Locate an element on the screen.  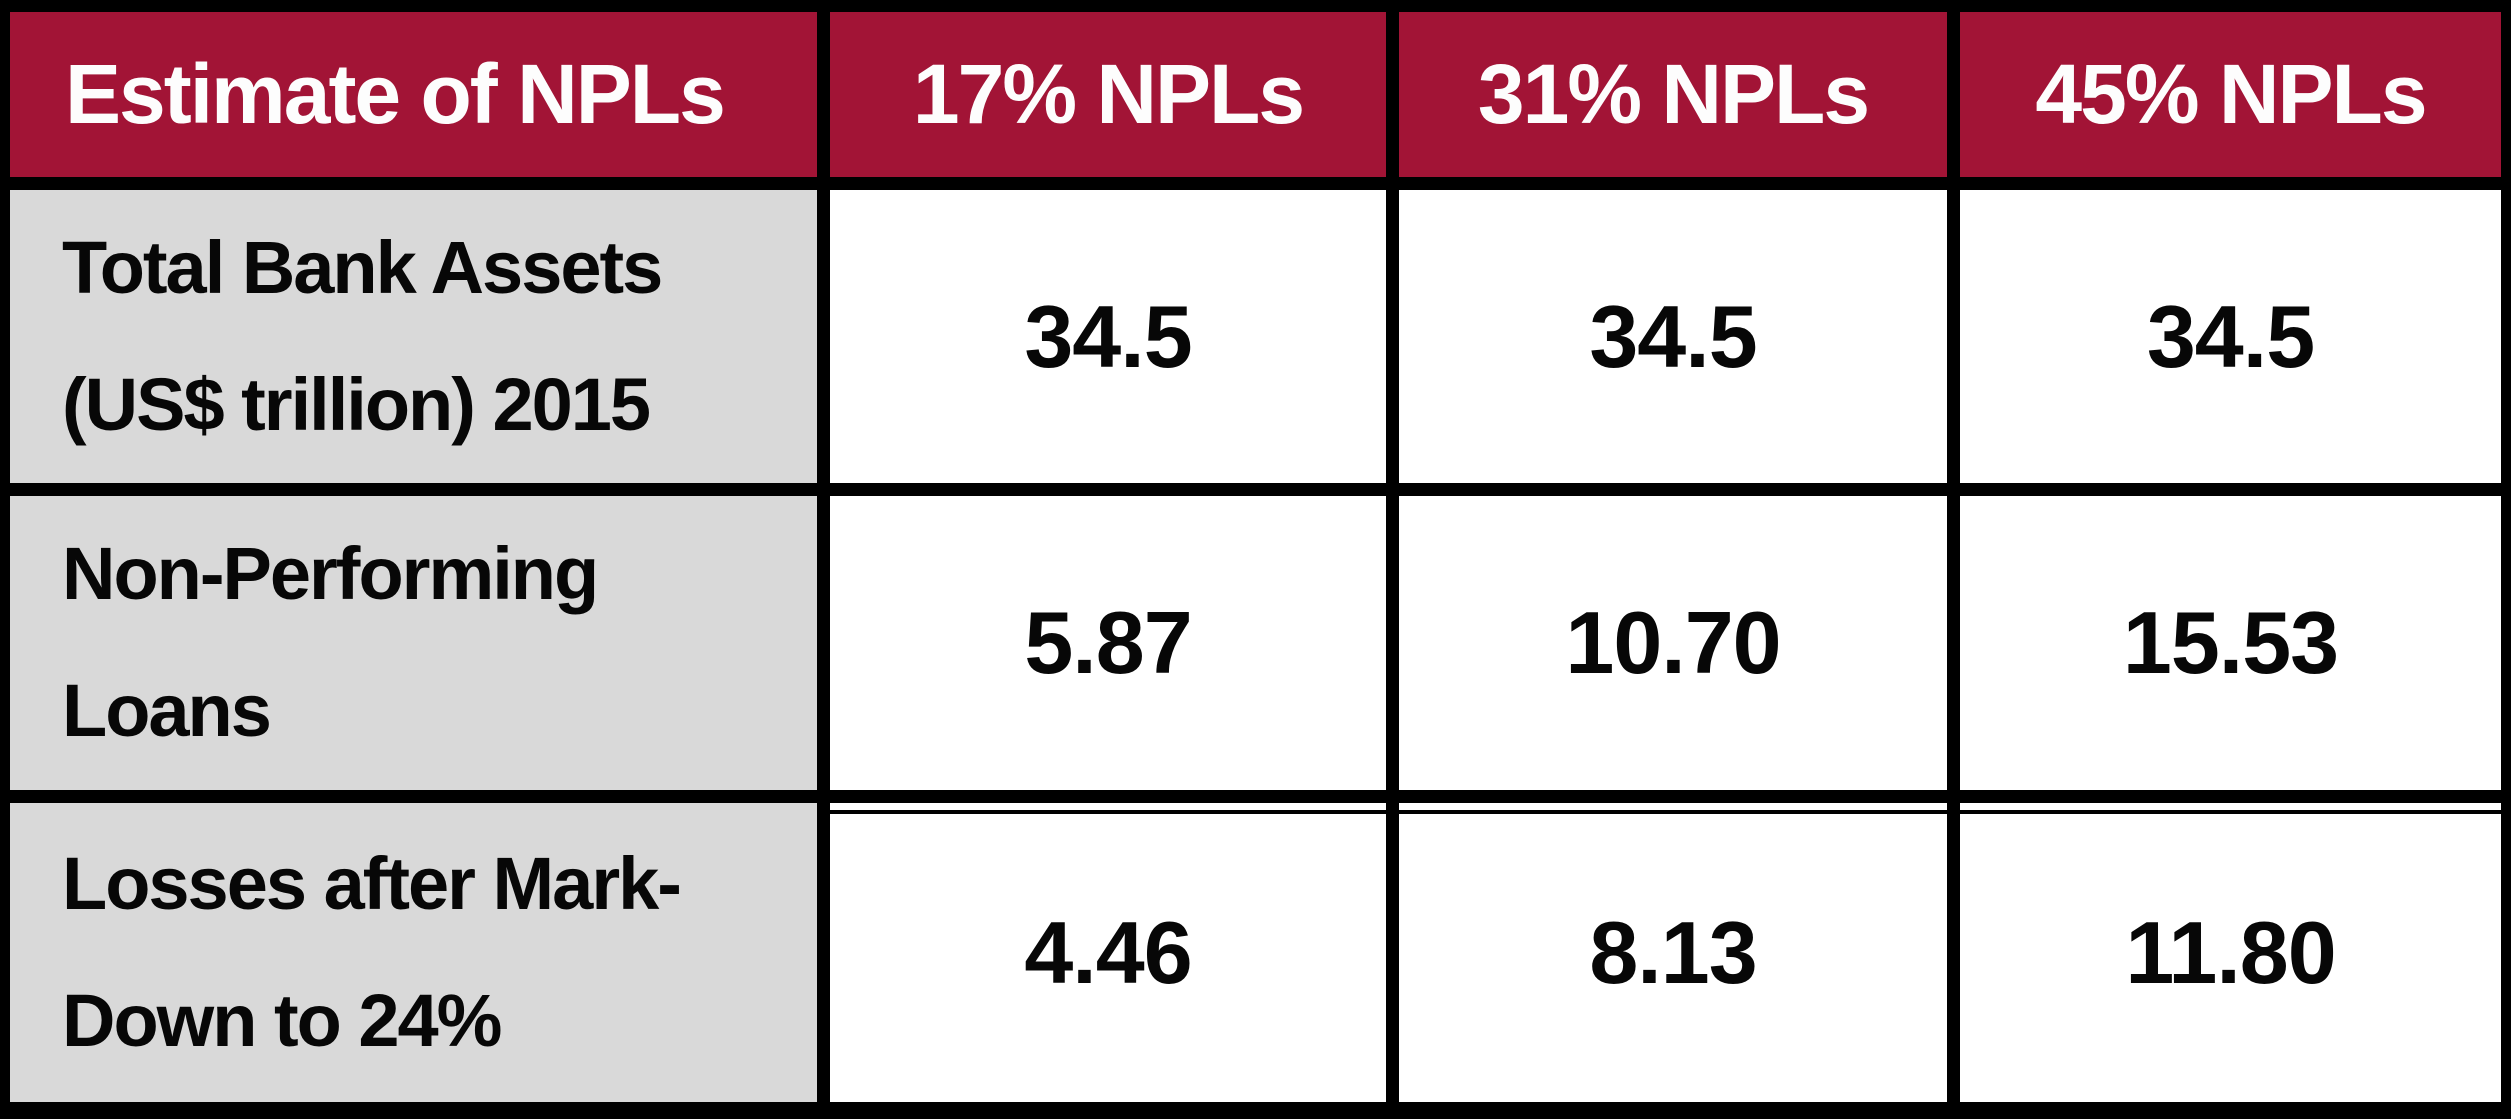
header-cell-estimate-of-npls: Estimate of NPLs is located at coordinates (413, 94).